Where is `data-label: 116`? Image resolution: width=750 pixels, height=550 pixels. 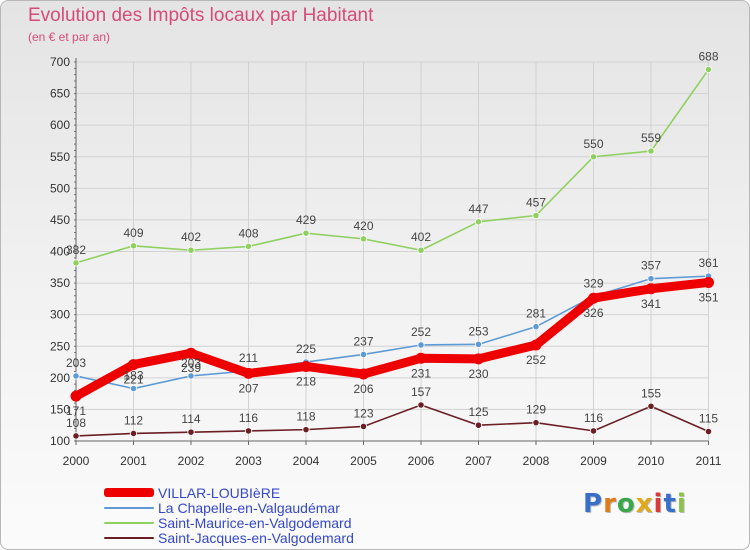
data-label: 116 is located at coordinates (593, 418).